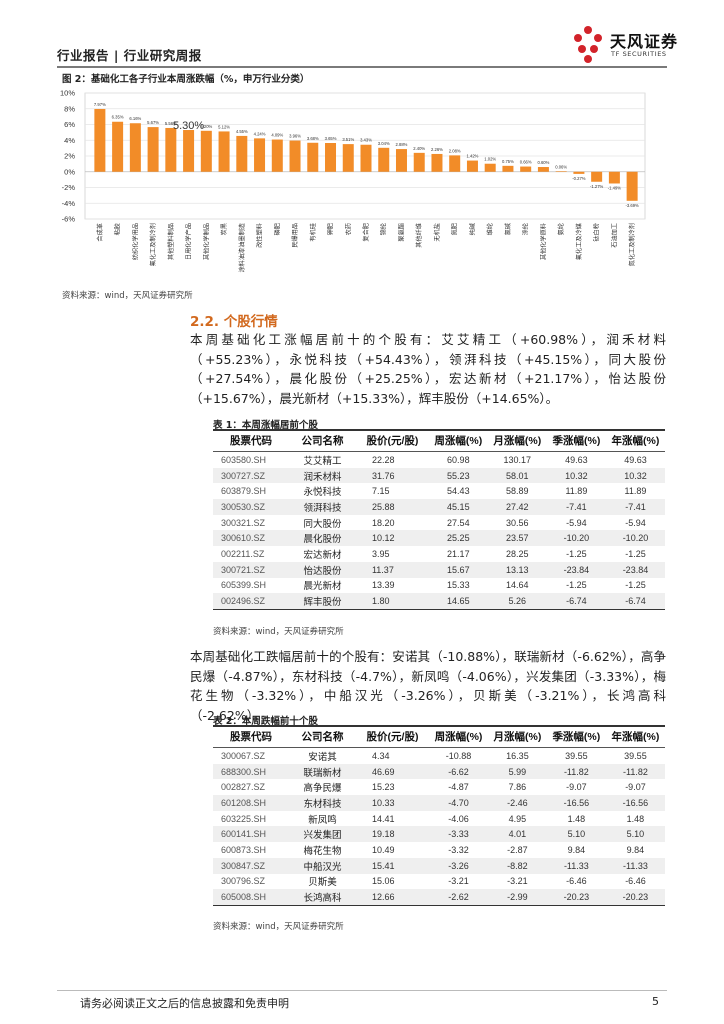 Image resolution: width=724 pixels, height=1024 pixels. What do you see at coordinates (526, 229) in the screenshot?
I see `x-tick-label: 涤纶` at bounding box center [526, 229].